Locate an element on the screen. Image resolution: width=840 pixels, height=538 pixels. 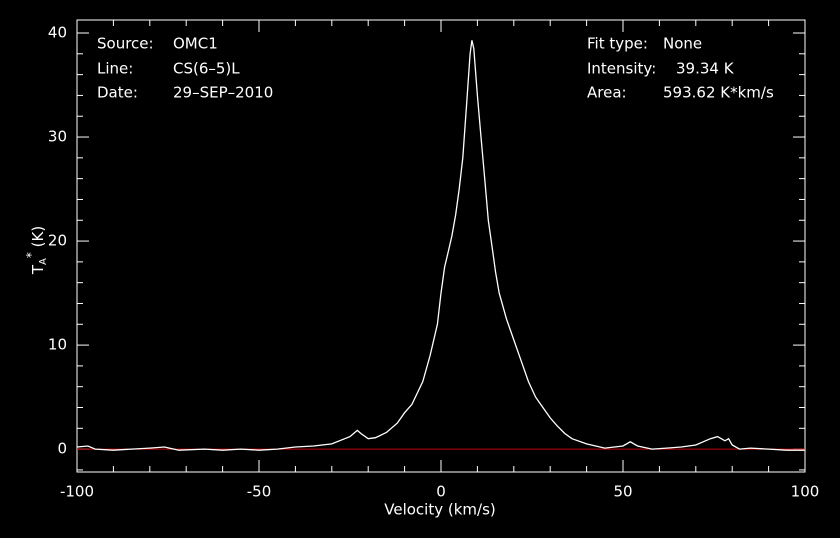
y-label-unit: (K) is located at coordinates (38, 239).